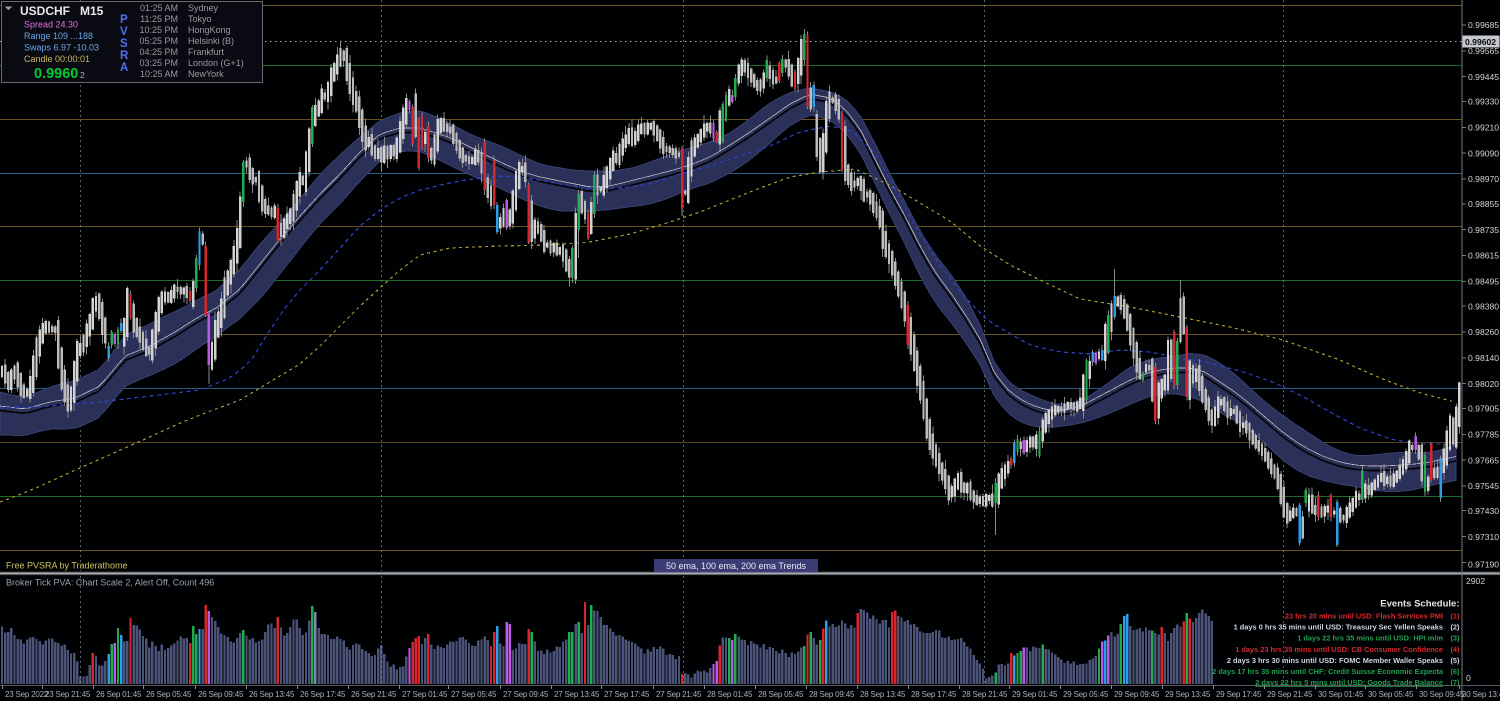 The width and height of the screenshot is (1500, 701). I want to click on svg-text: (1), so click(1455, 616).